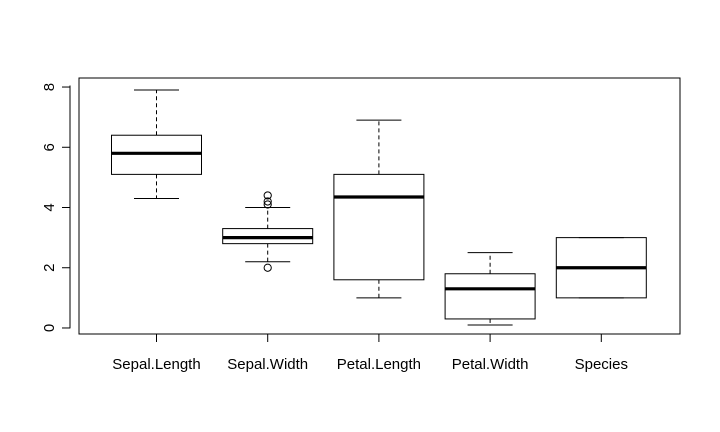 The height and width of the screenshot is (432, 720). What do you see at coordinates (601, 268) in the screenshot?
I see `box-species` at bounding box center [601, 268].